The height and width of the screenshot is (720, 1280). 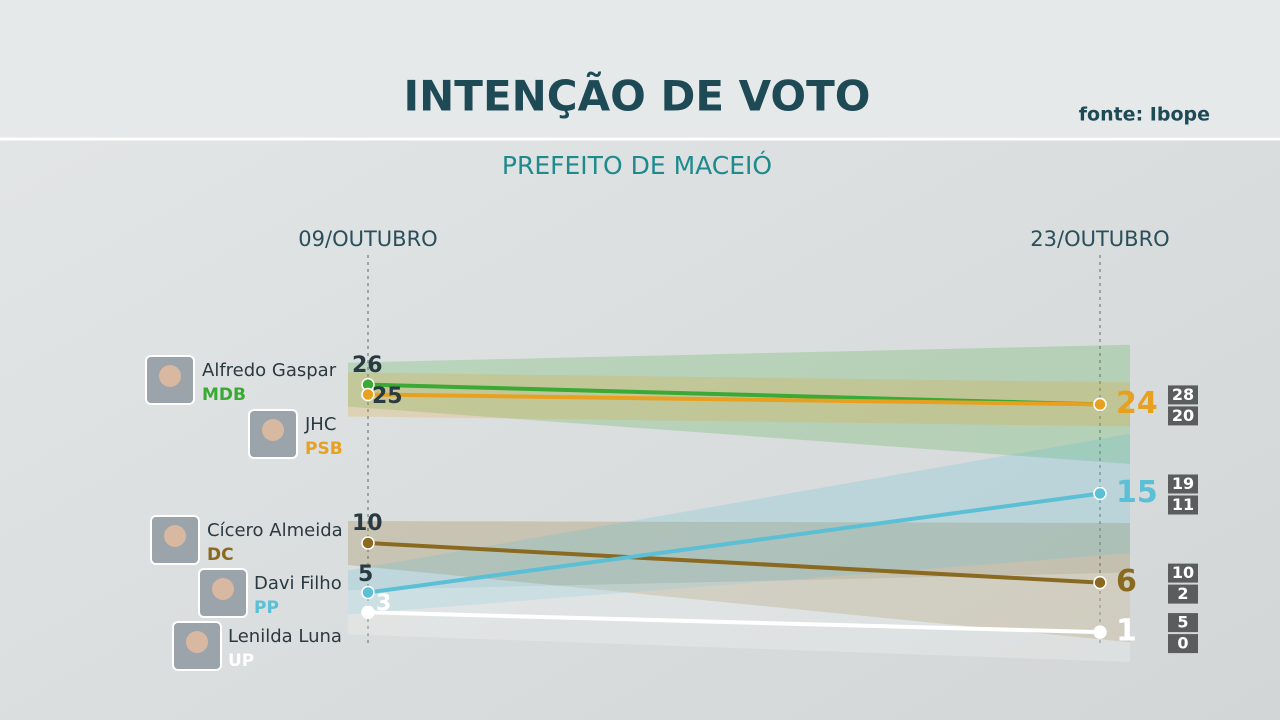 I want to click on interval-label: 10, so click(x=1183, y=572).